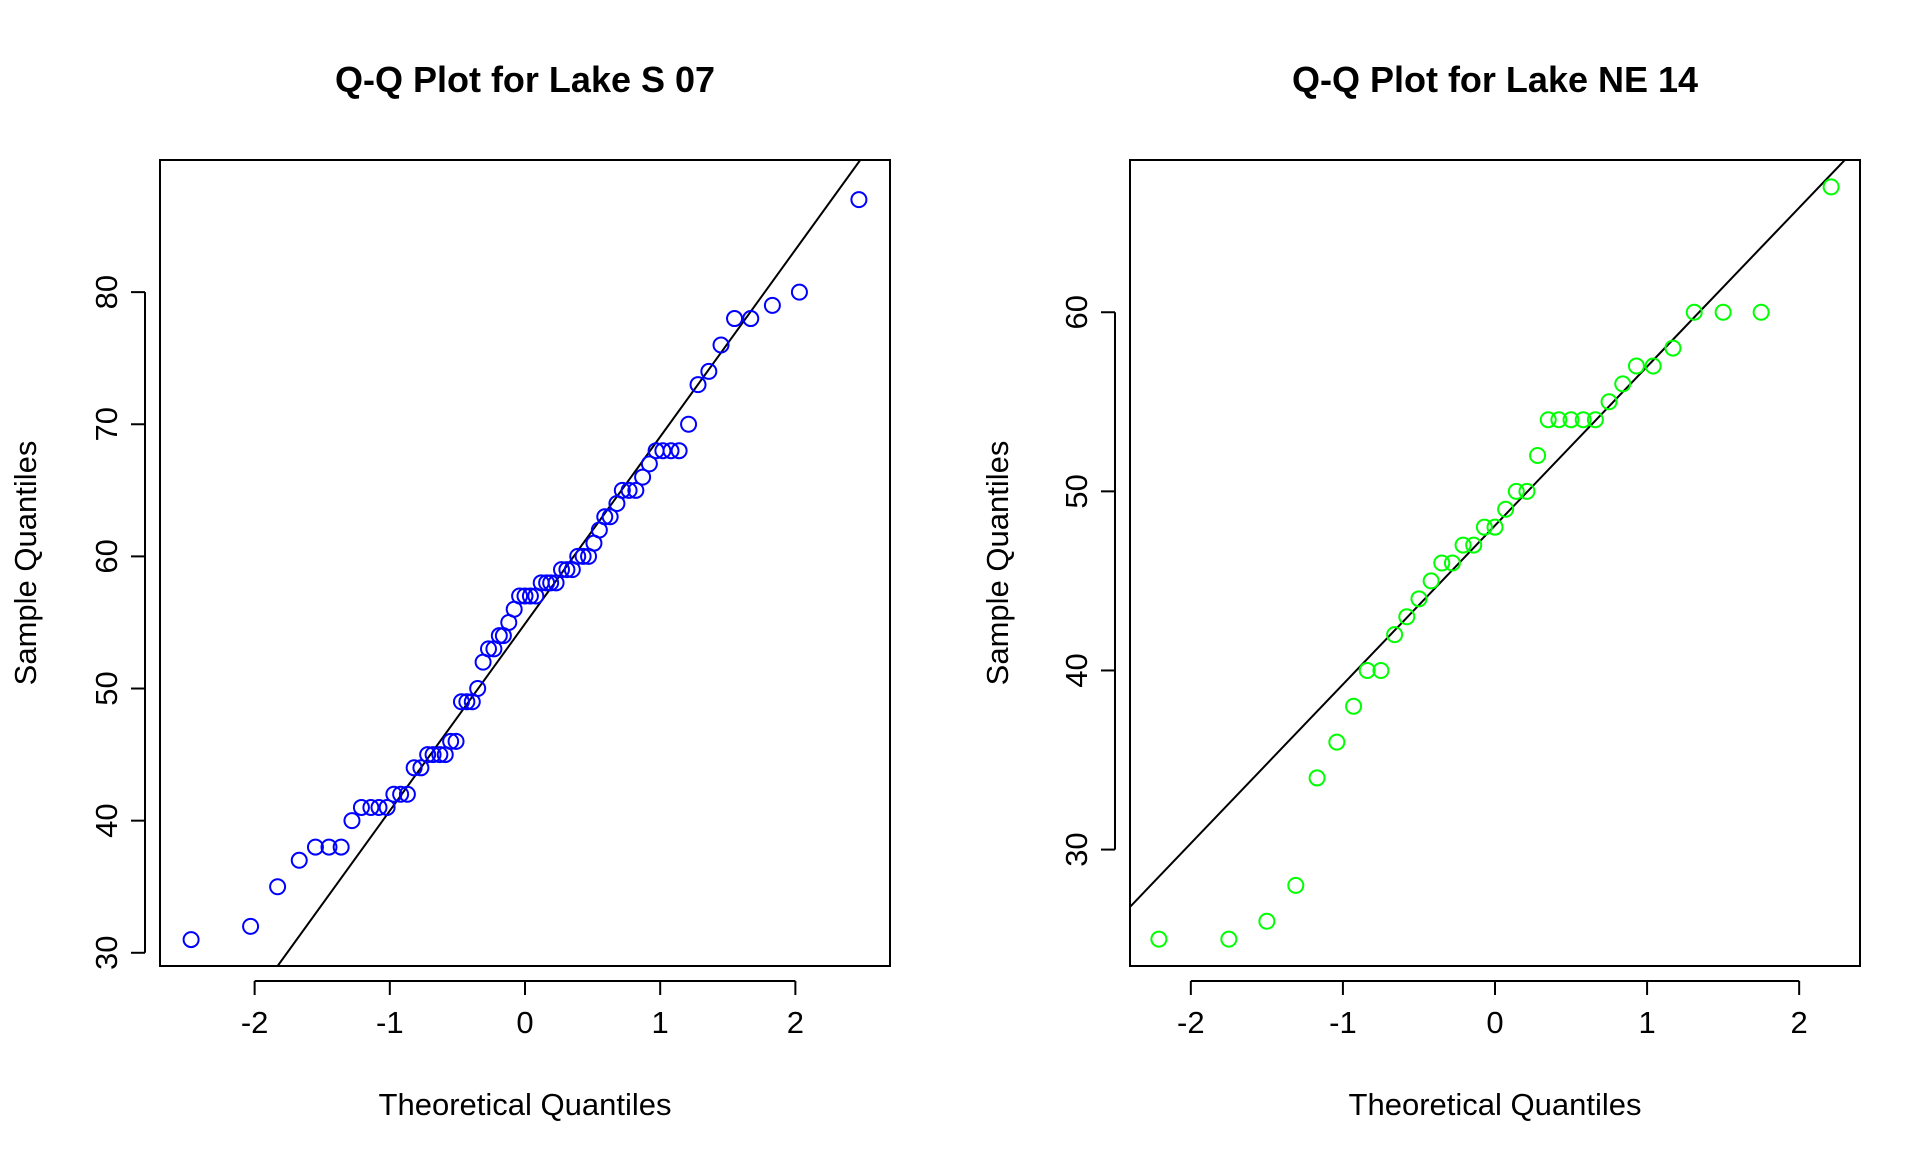 This screenshot has height=1152, width=1920. I want to click on plot-title: Q-Q Plot for Lake S 07, so click(525, 79).